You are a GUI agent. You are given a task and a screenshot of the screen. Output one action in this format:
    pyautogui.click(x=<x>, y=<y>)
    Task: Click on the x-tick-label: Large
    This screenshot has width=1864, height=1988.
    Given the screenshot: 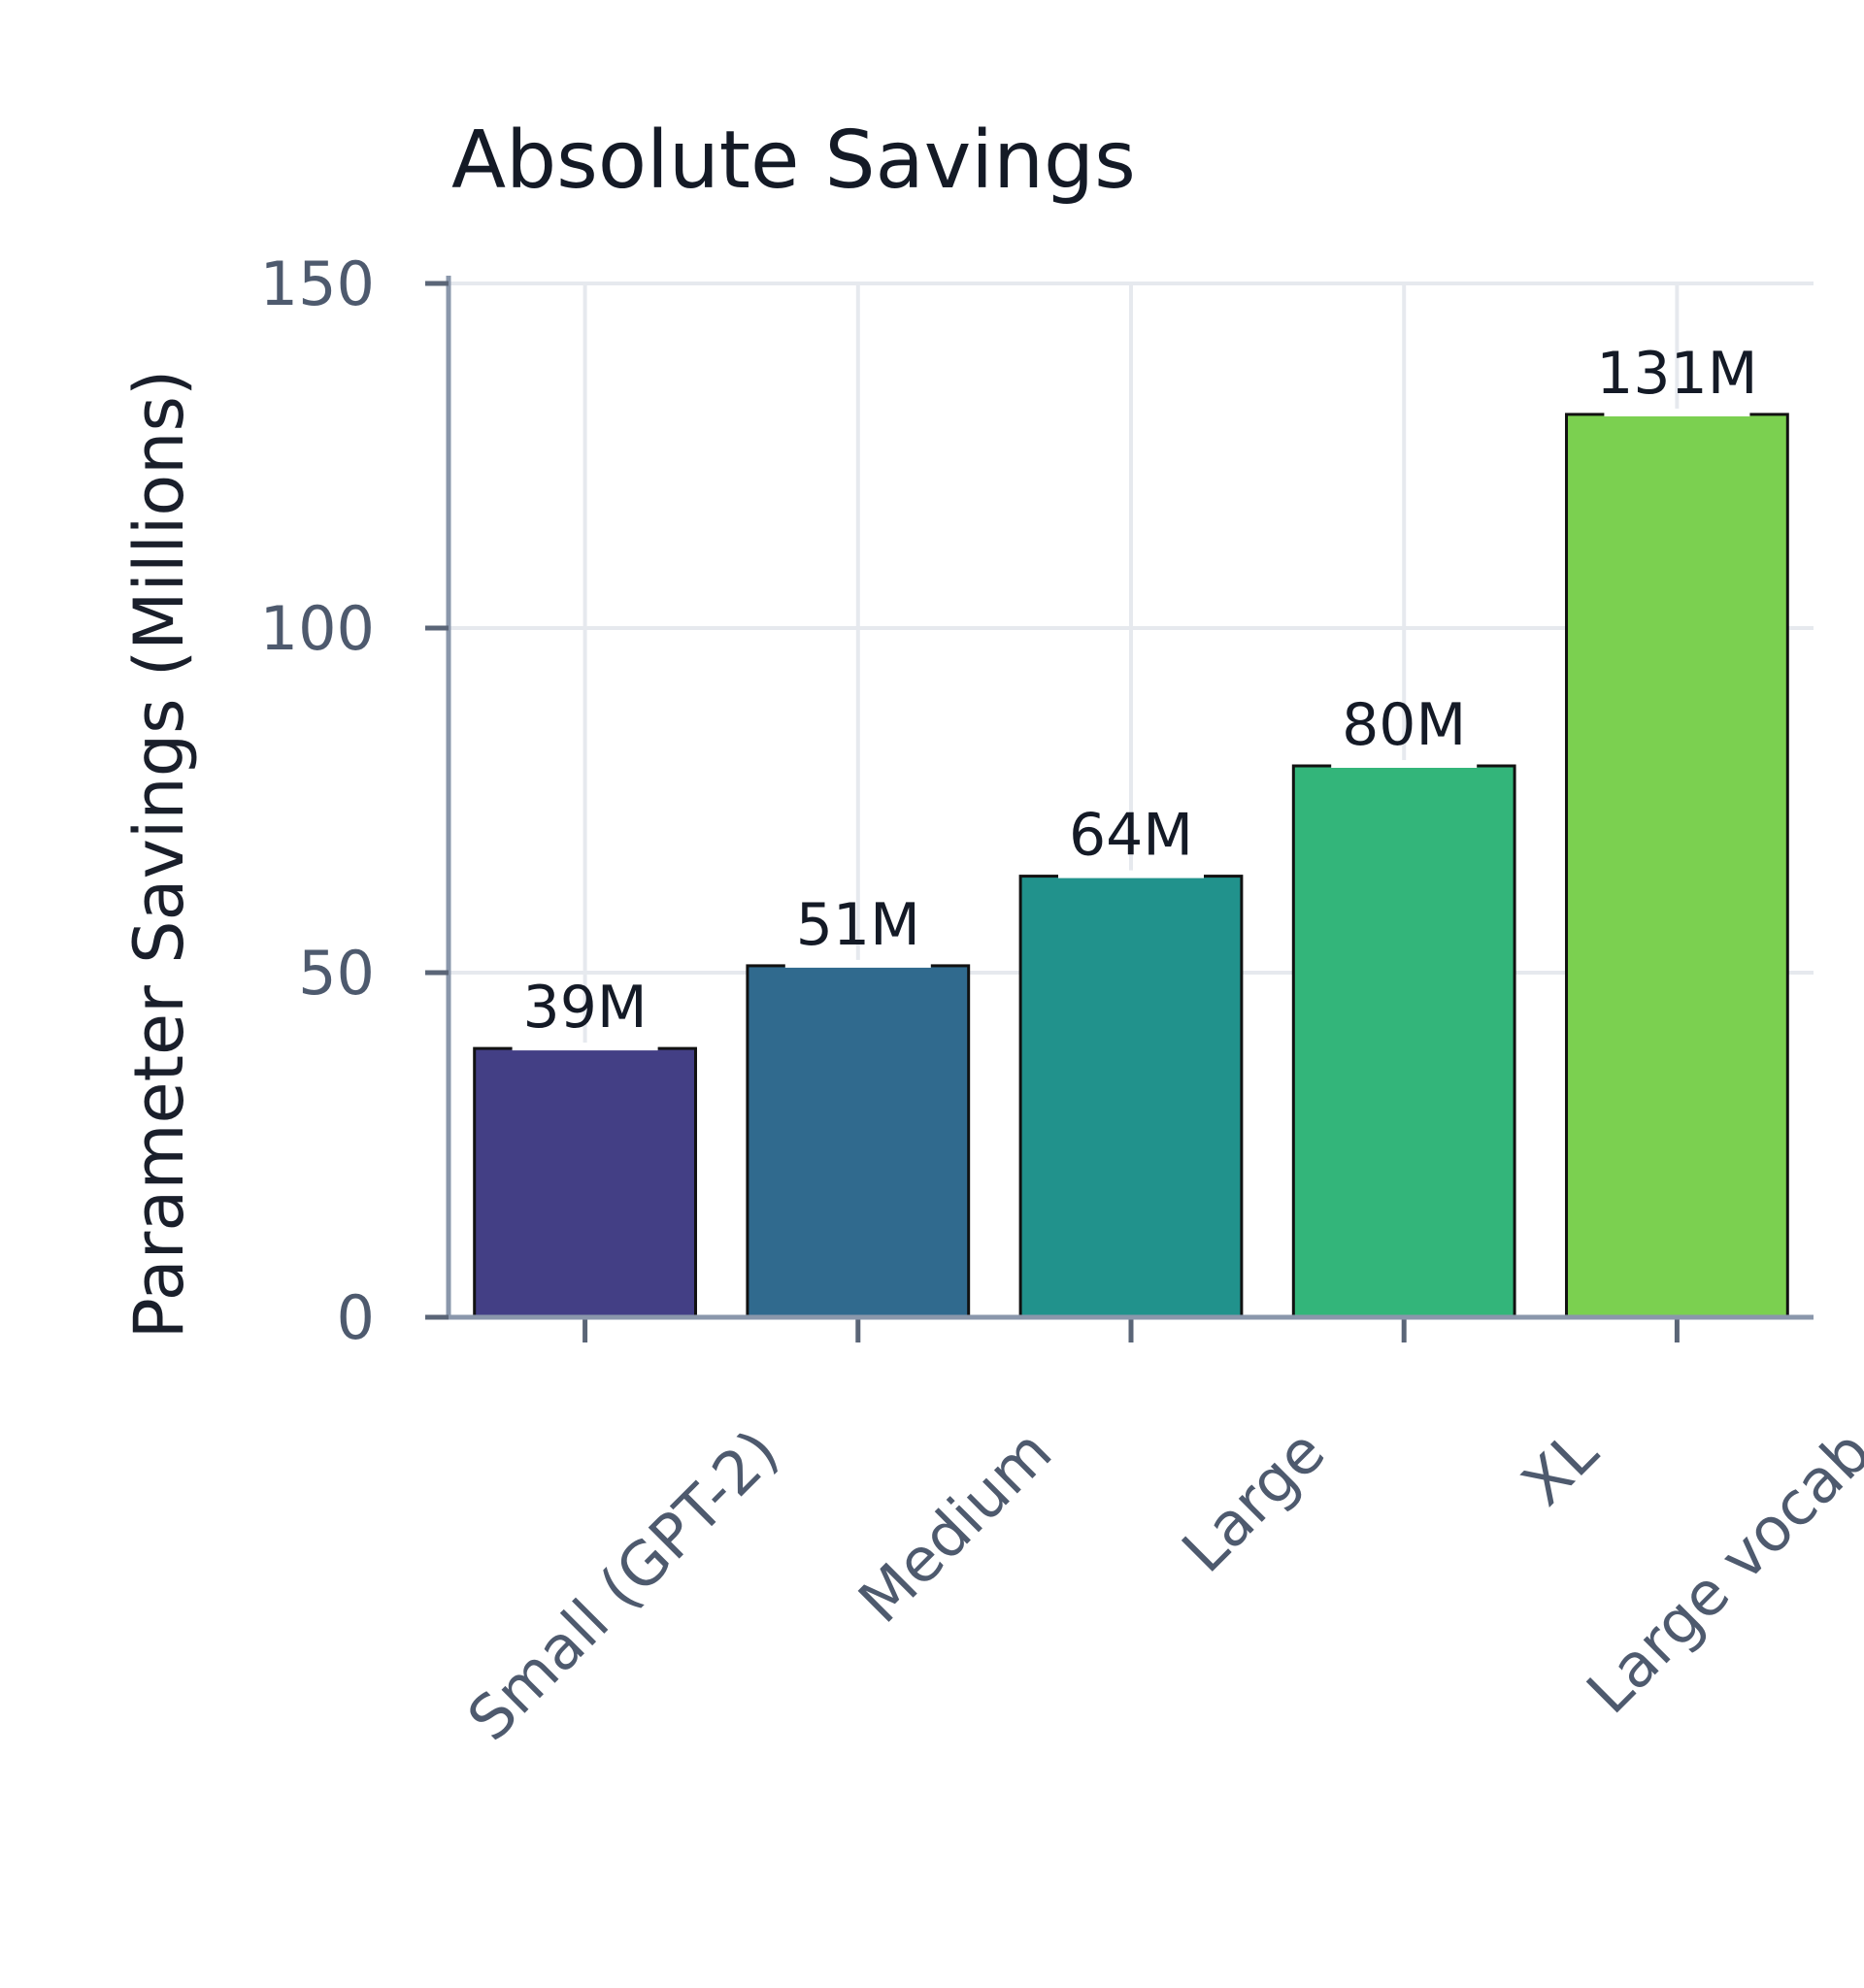 What is the action you would take?
    pyautogui.click(x=1253, y=1501)
    